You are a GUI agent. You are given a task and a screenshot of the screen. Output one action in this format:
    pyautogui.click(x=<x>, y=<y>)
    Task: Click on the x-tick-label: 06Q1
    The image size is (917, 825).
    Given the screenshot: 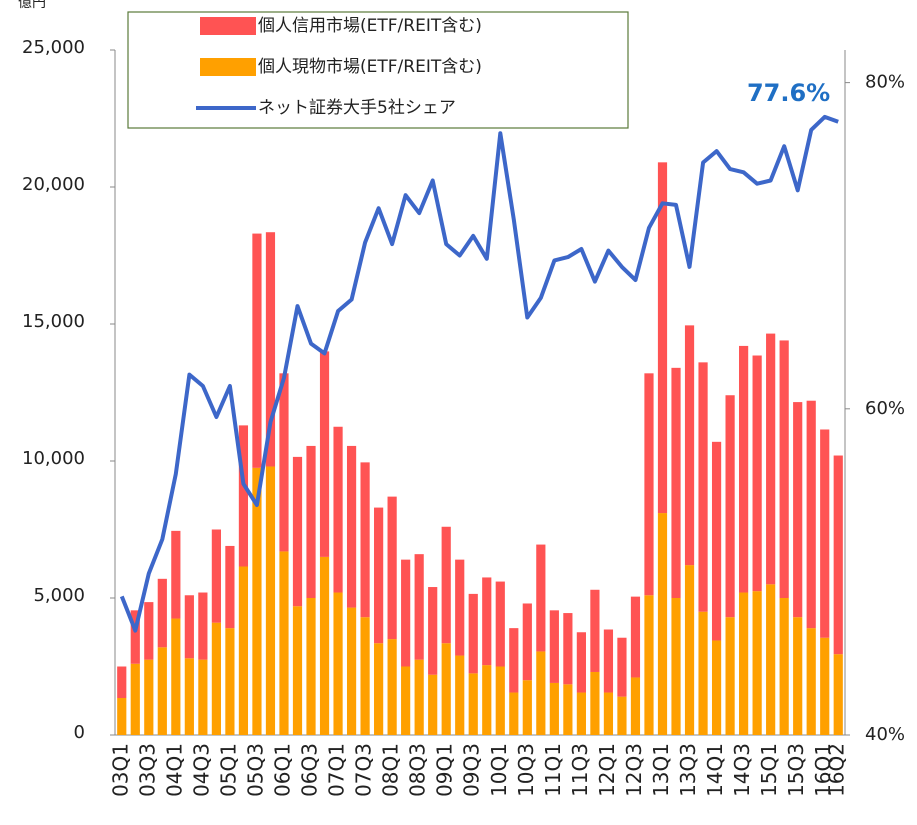 What is the action you would take?
    pyautogui.click(x=282, y=770)
    